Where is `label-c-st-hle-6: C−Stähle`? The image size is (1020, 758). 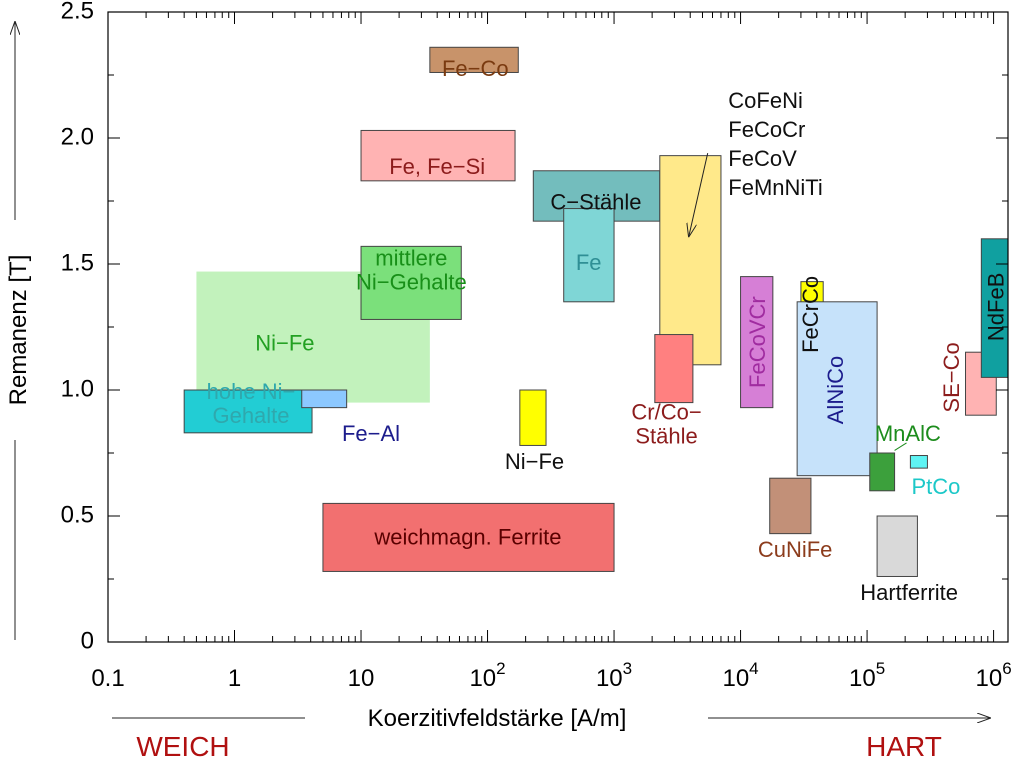
label-c-st-hle-6: C−Stähle is located at coordinates (595, 201).